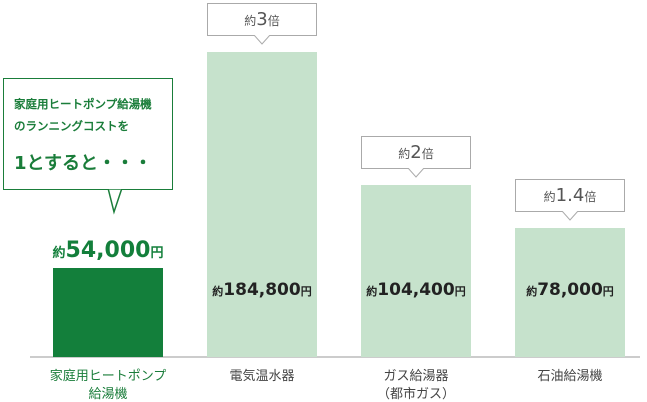  I want to click on value-label: 約78,000円, so click(570, 290).